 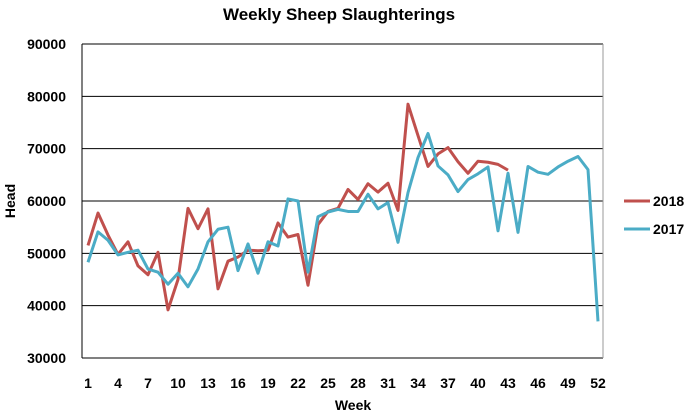 What do you see at coordinates (328, 383) in the screenshot?
I see `x-tick-label: 25` at bounding box center [328, 383].